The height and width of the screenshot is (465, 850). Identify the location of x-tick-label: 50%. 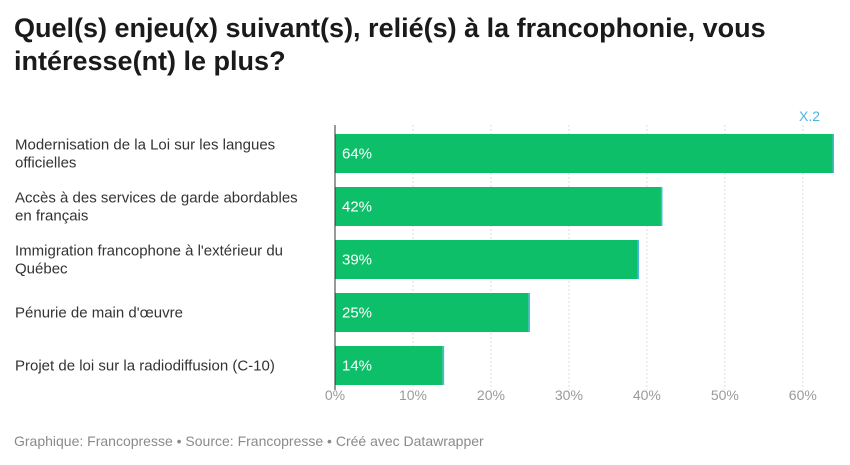
(725, 395).